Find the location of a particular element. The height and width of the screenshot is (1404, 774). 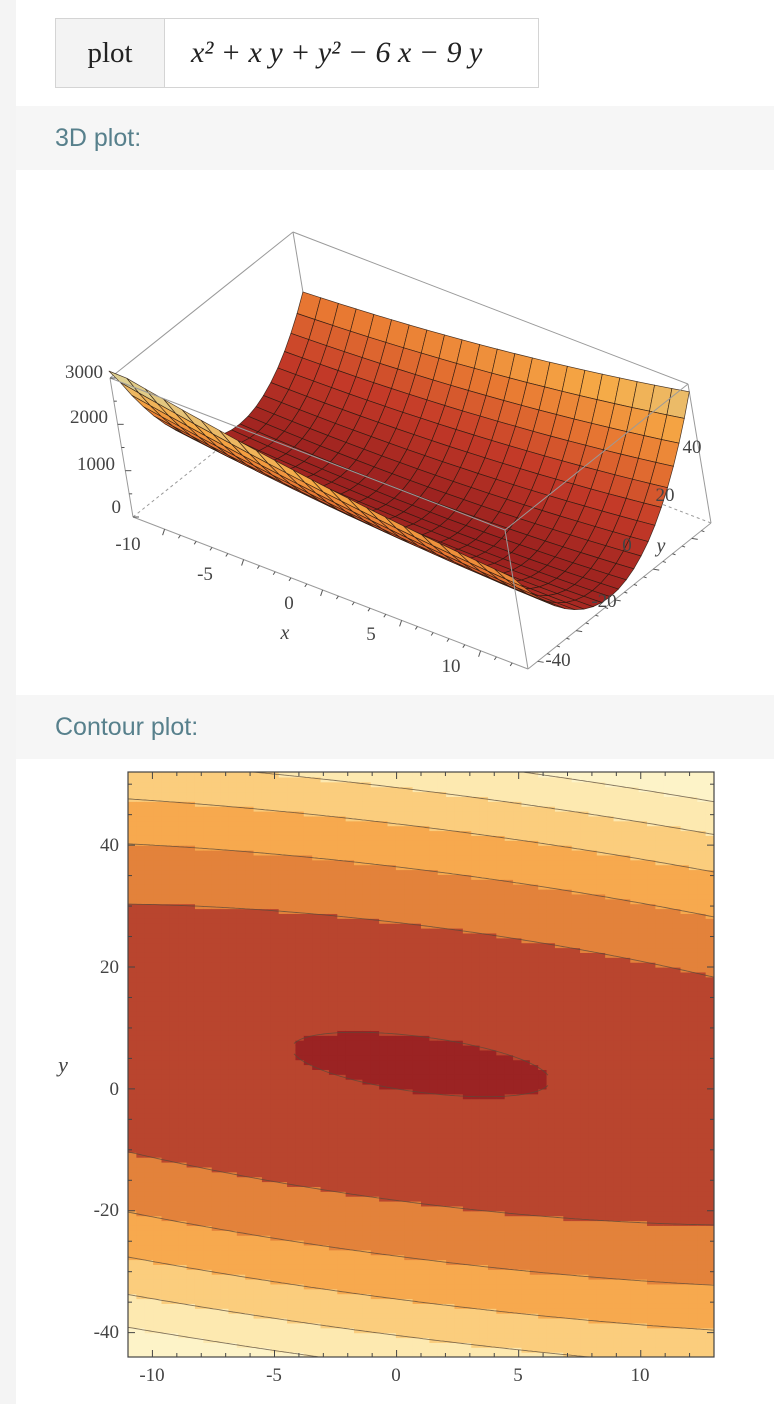

section-title-contour-plot: Contour plot: is located at coordinates (127, 726).